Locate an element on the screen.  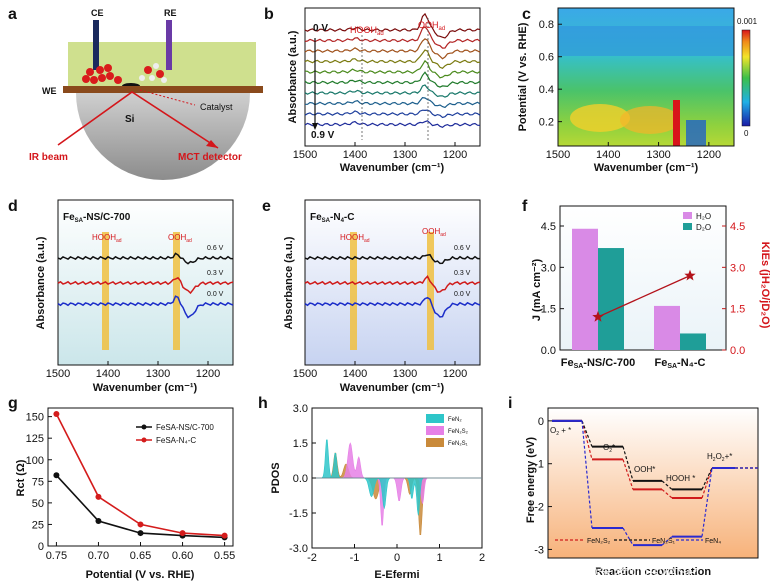
heatmap-band-c is located at coordinates (646, 41).